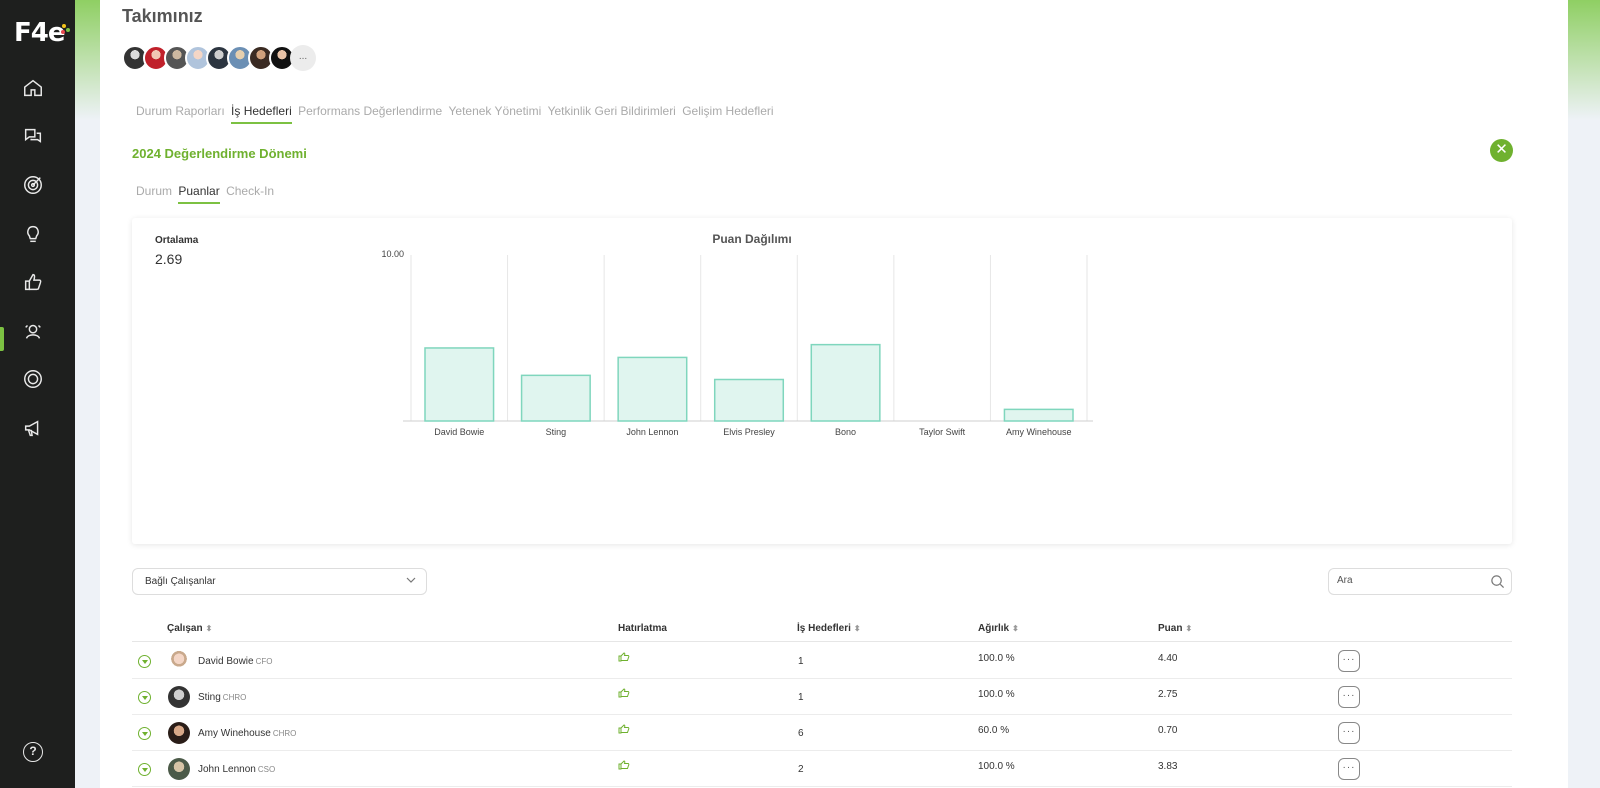 The width and height of the screenshot is (1600, 788). I want to click on table-row: Amy Winehouse CHRO 6 60.0 % 0.70 ···, so click(822, 733).